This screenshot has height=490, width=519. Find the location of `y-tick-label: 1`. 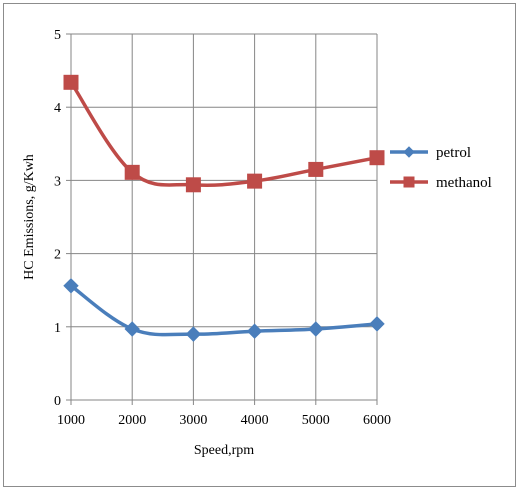

y-tick-label: 1 is located at coordinates (57, 328).